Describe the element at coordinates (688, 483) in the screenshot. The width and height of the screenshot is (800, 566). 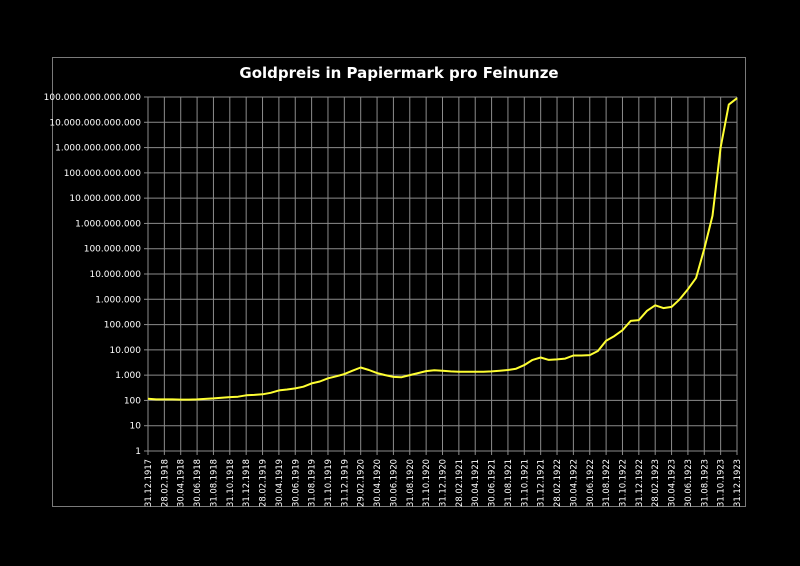
I see `x-tick-label: 30.06.1923` at that location.